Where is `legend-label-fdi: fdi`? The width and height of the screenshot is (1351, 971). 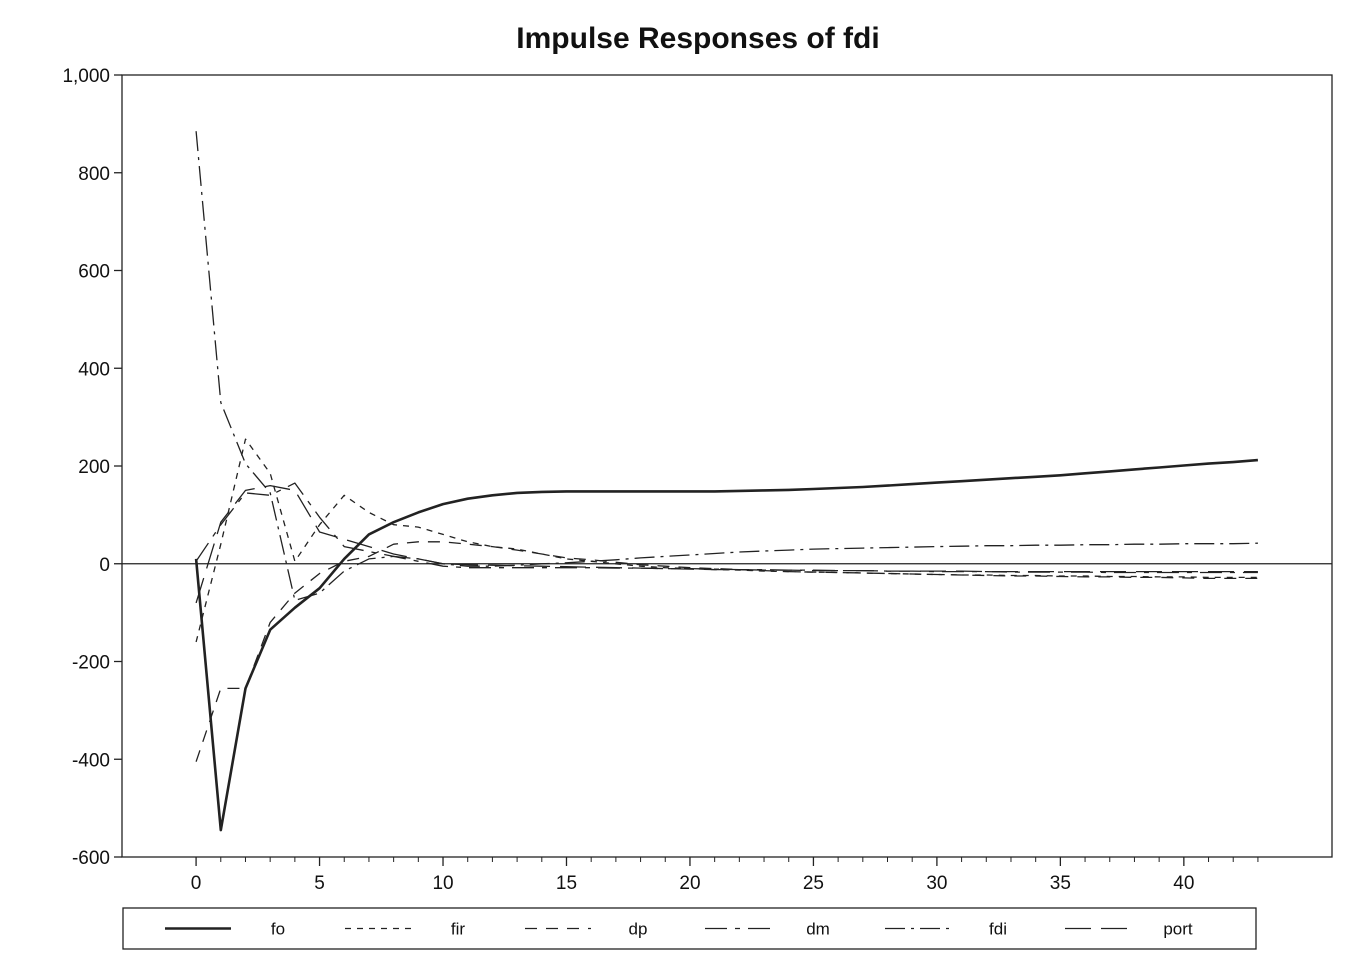
legend-label-fdi: fdi is located at coordinates (998, 929).